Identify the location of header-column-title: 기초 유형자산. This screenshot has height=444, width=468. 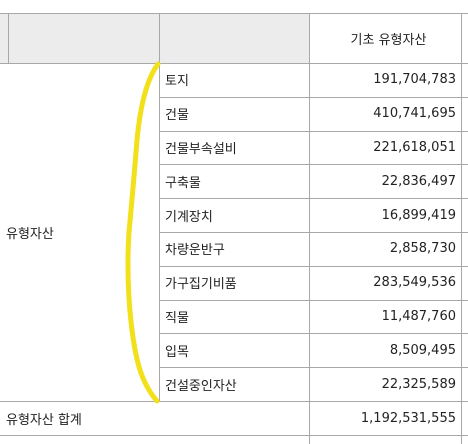
(388, 38).